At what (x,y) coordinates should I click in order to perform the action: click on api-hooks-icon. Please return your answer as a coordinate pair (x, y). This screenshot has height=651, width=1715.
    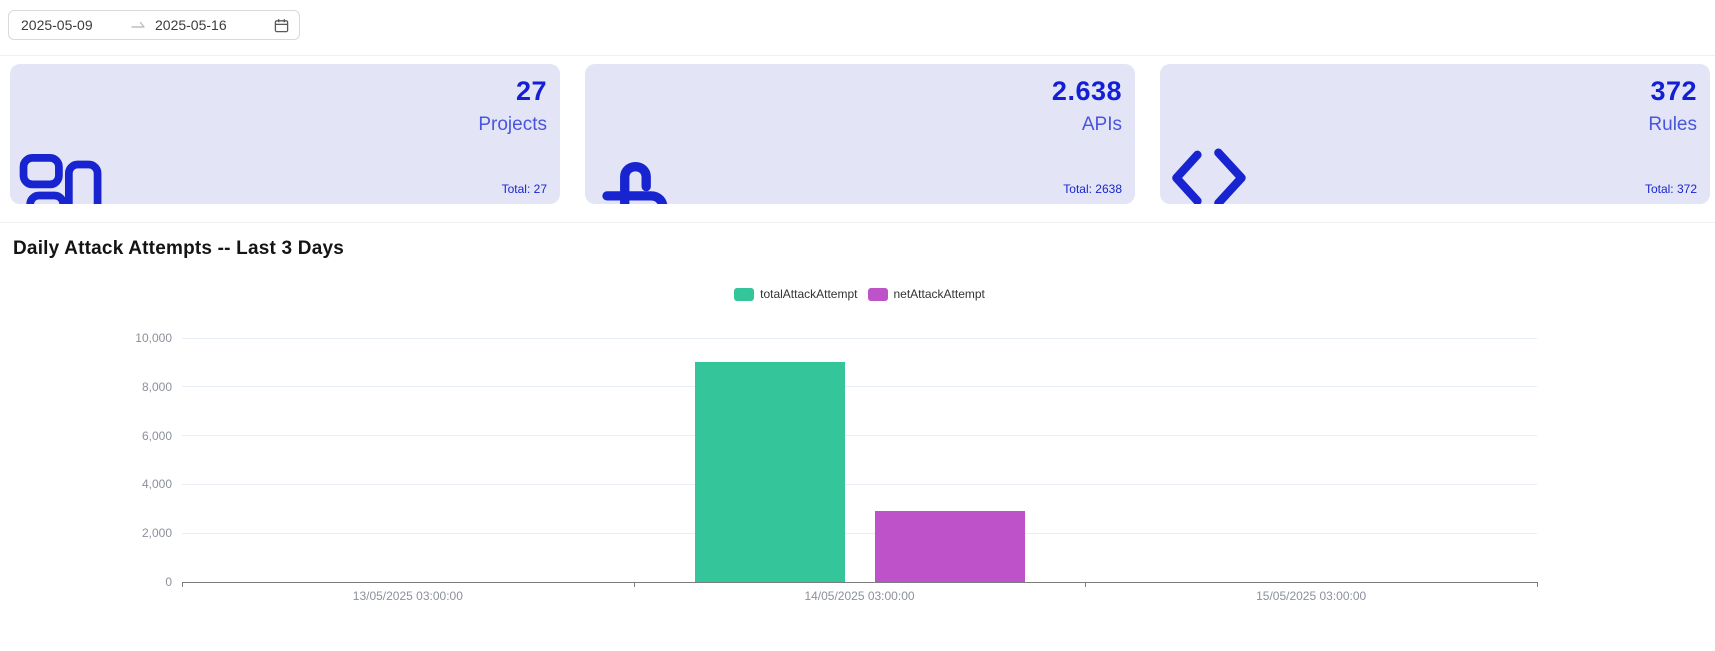
    Looking at the image, I should click on (635, 171).